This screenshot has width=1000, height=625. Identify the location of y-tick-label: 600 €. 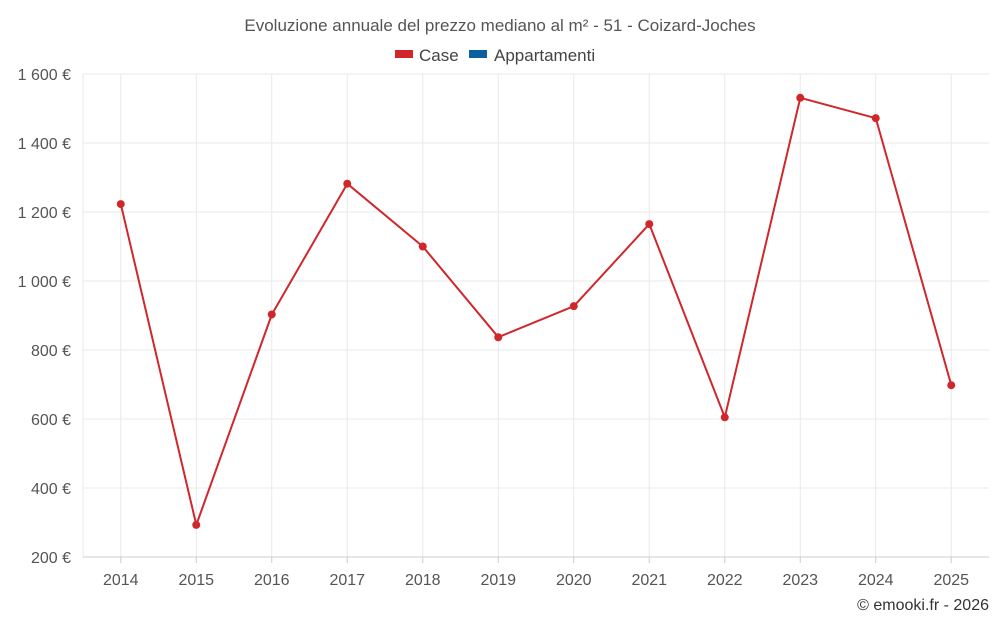
(51, 420).